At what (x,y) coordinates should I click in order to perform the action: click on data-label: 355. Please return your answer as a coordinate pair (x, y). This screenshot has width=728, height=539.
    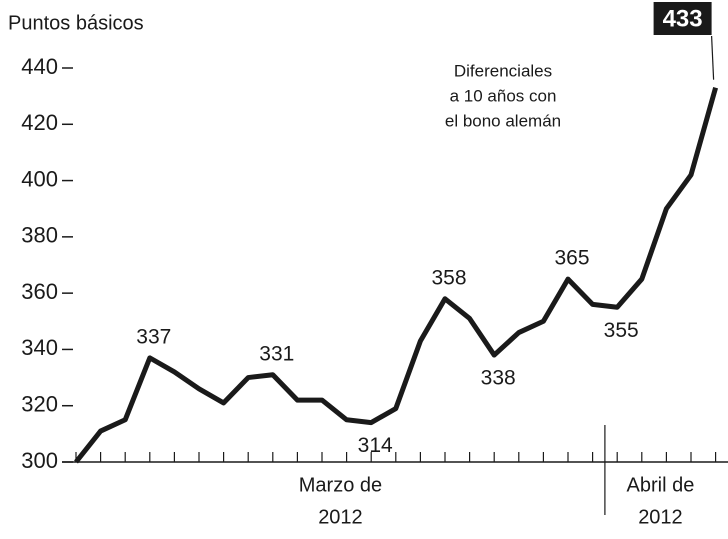
    Looking at the image, I should click on (621, 330).